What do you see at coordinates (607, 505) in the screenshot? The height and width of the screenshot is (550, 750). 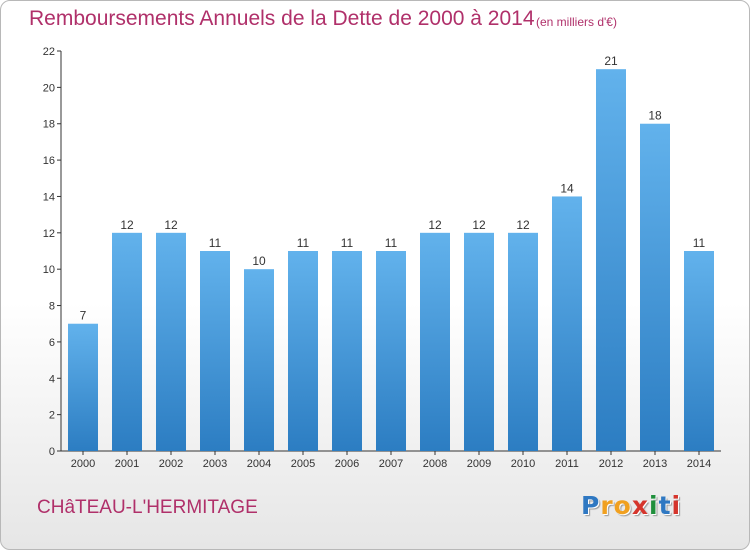 I see `logo-letter: r` at bounding box center [607, 505].